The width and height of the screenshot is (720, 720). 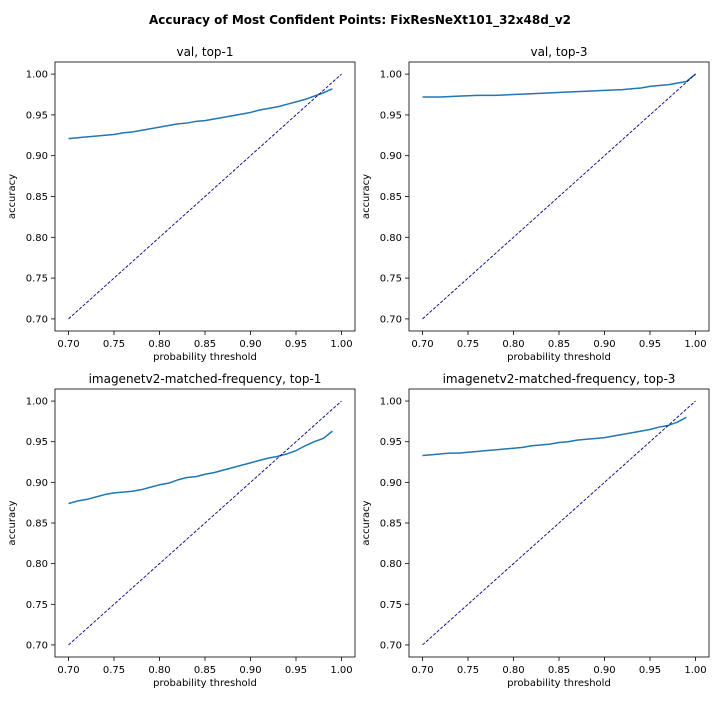 I want to click on subplot-title: imagenetv2-matched-frequency, top-3, so click(x=559, y=379).